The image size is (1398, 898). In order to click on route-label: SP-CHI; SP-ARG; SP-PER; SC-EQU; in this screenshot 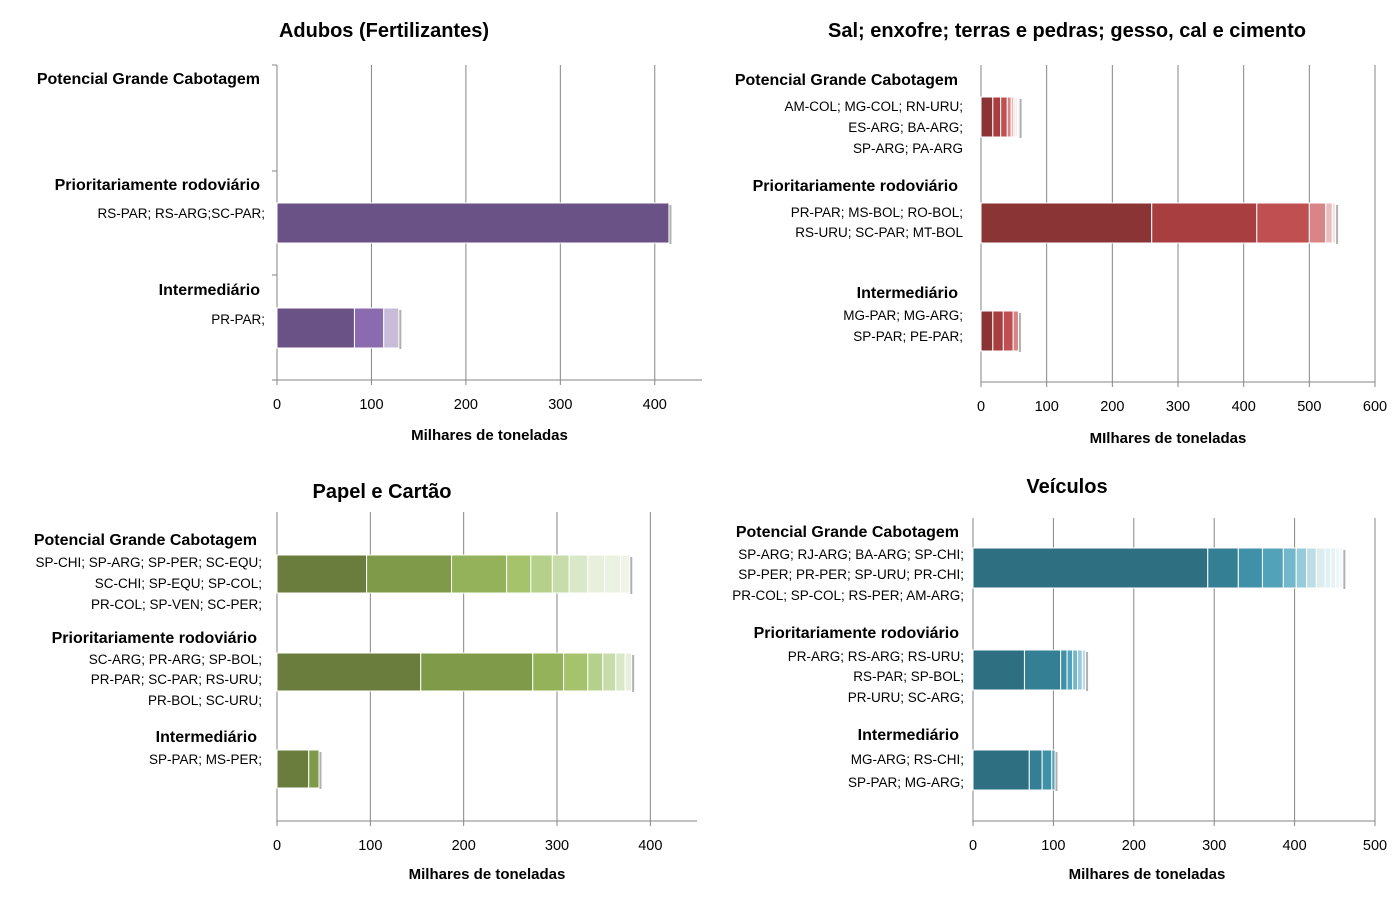, I will do `click(148, 562)`.